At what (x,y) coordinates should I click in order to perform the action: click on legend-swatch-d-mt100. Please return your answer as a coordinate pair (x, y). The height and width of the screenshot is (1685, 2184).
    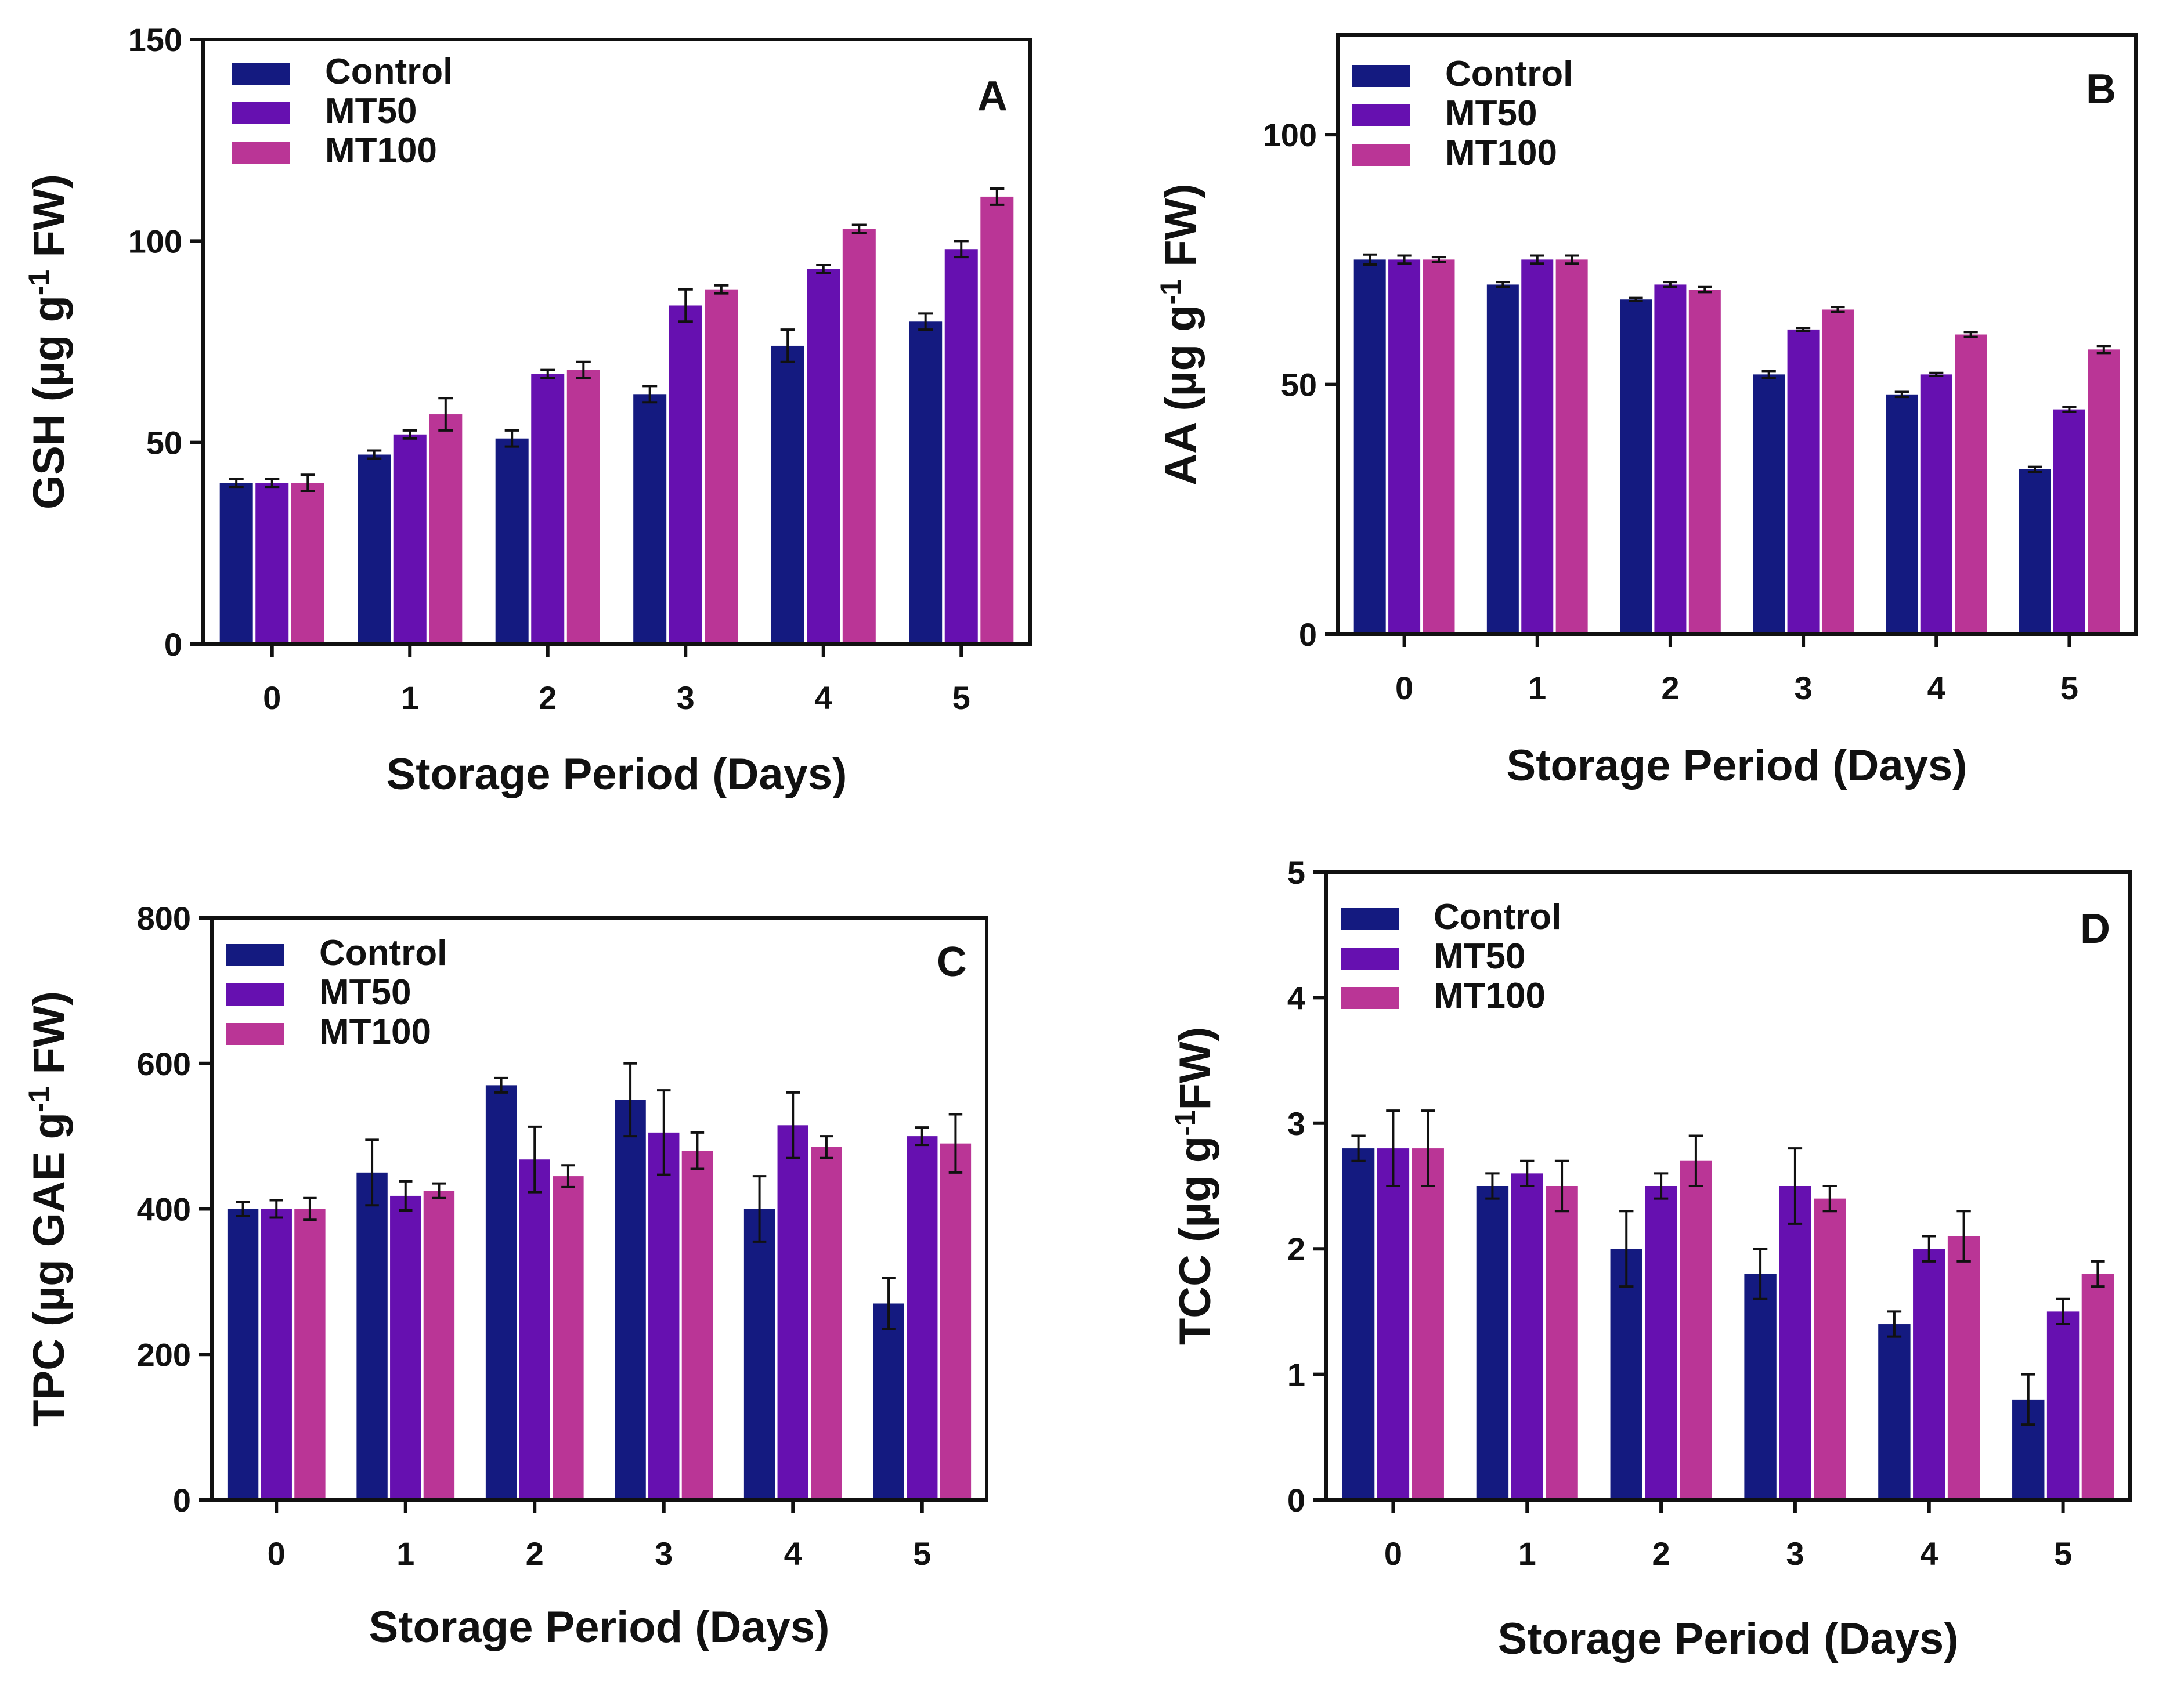
    Looking at the image, I should click on (1370, 998).